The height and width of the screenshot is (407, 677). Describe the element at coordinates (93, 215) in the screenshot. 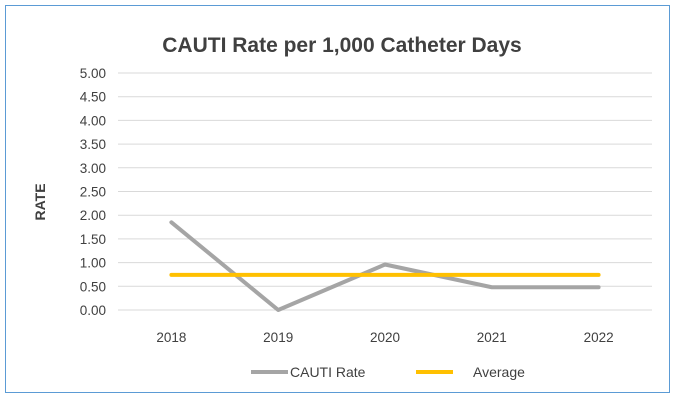

I see `y-tick-label: 2.00` at that location.